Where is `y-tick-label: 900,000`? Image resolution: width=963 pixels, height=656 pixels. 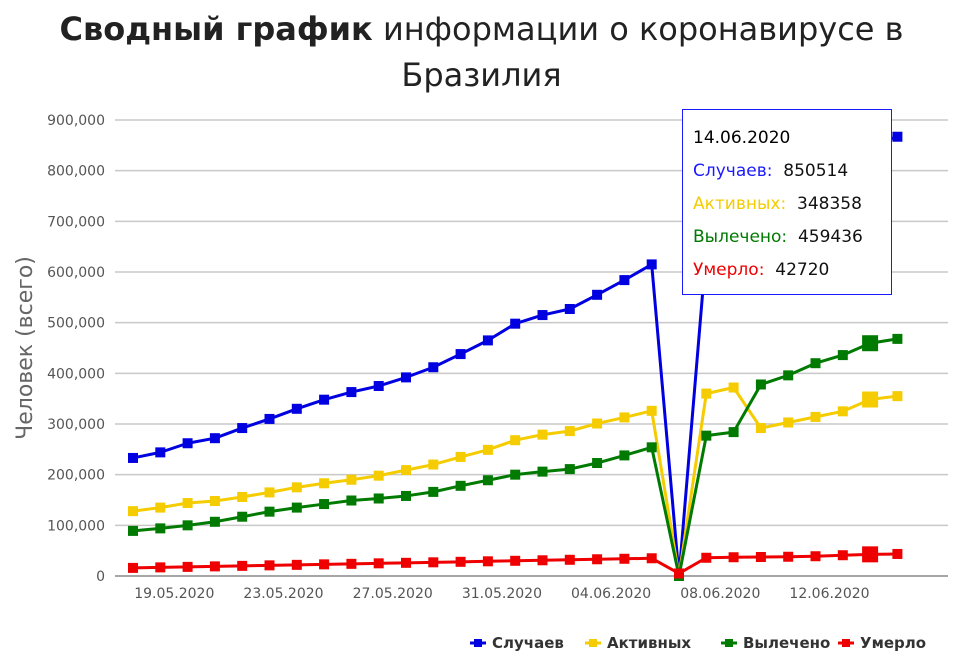 y-tick-label: 900,000 is located at coordinates (76, 121).